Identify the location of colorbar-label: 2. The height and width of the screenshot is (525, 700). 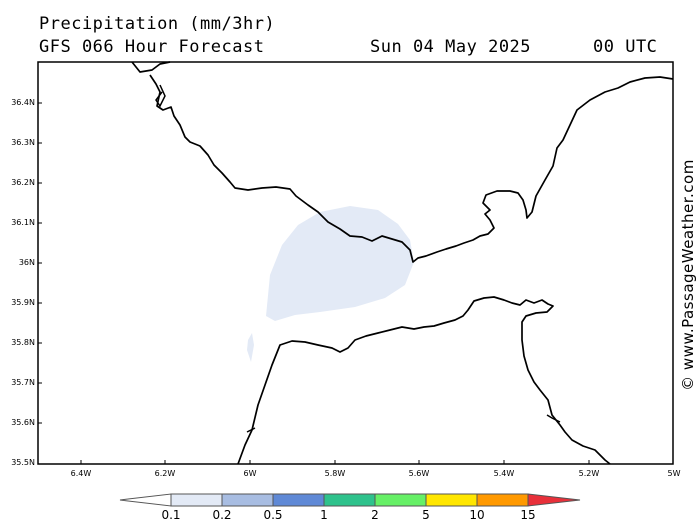
(375, 515).